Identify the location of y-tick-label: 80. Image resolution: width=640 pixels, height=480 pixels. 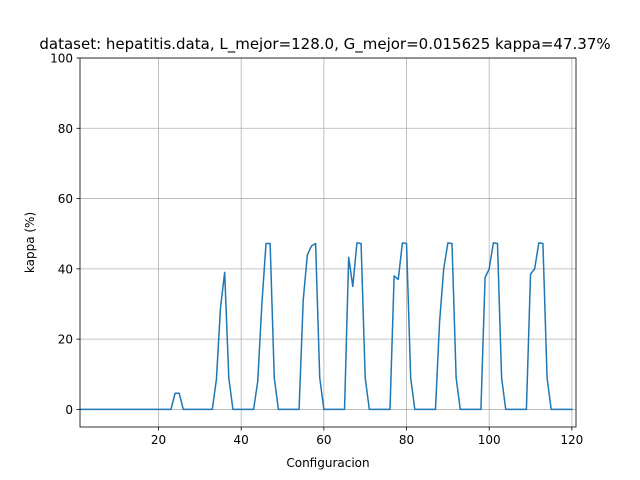
(65, 129).